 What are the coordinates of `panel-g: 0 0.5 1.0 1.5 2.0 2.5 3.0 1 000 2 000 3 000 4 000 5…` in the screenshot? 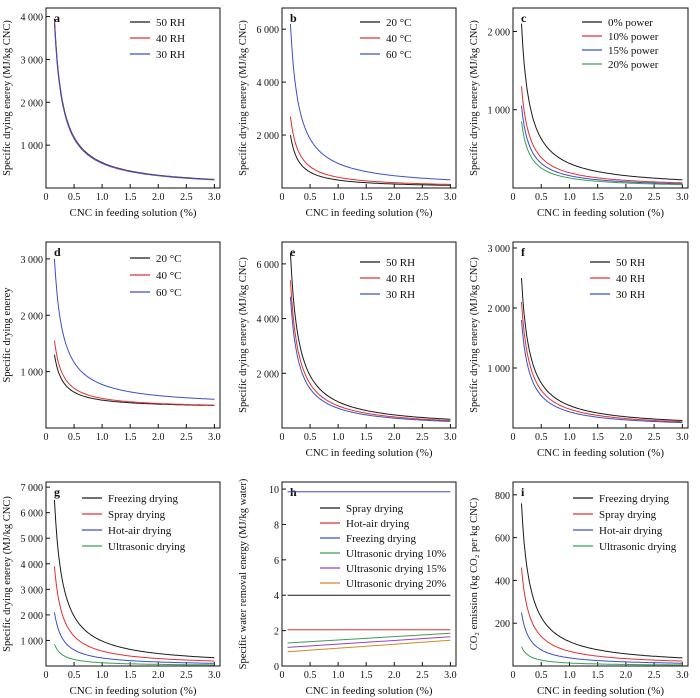 It's located at (111, 589).